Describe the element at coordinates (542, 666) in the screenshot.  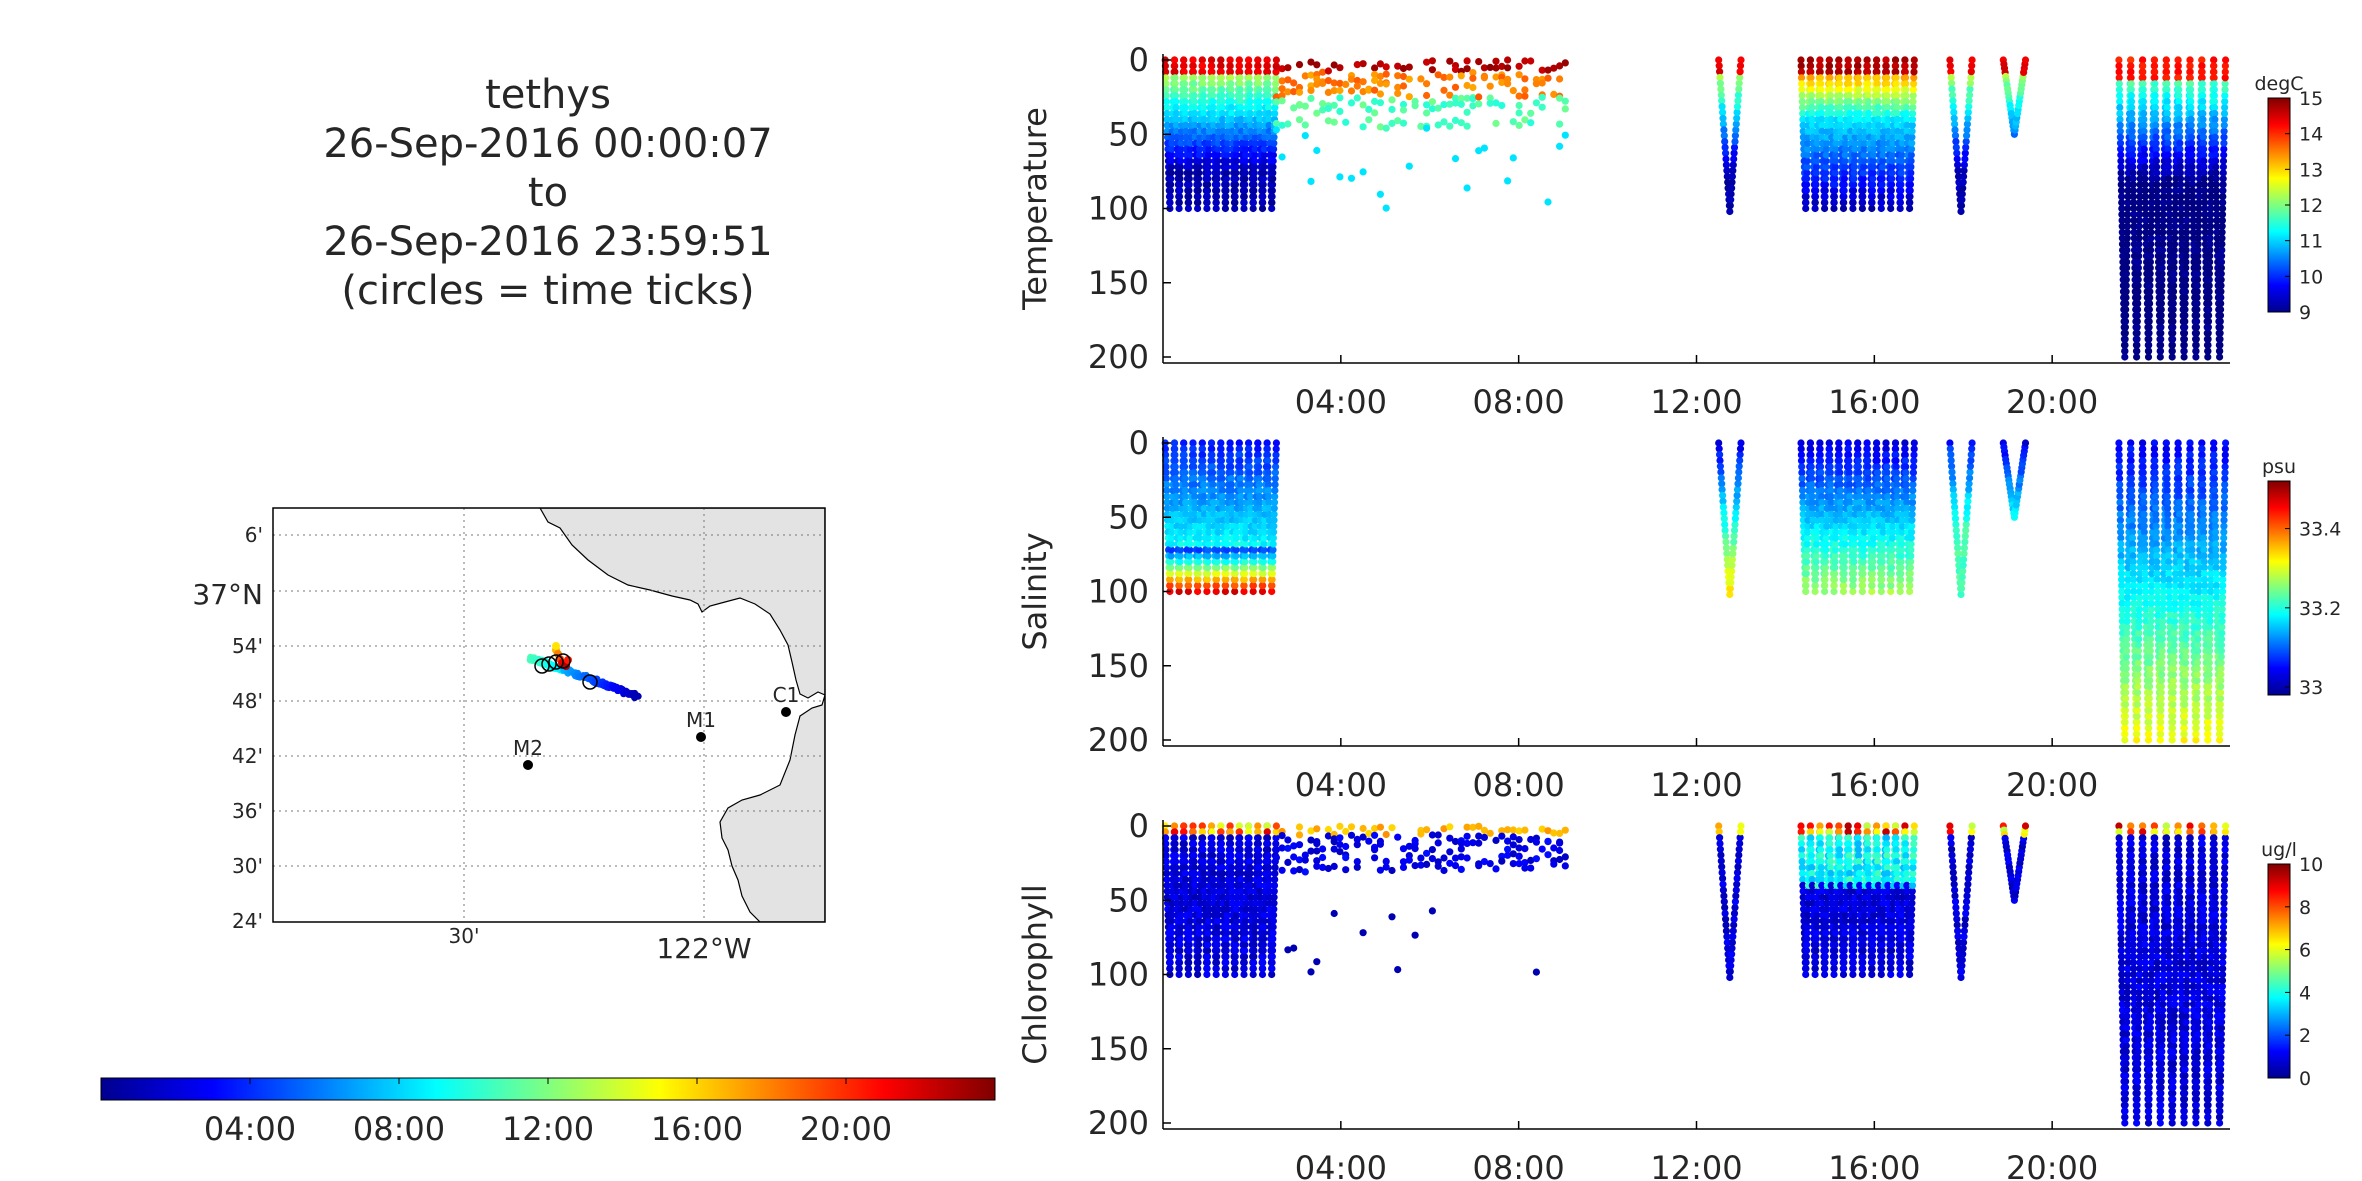
I see `time-tick-circle` at that location.